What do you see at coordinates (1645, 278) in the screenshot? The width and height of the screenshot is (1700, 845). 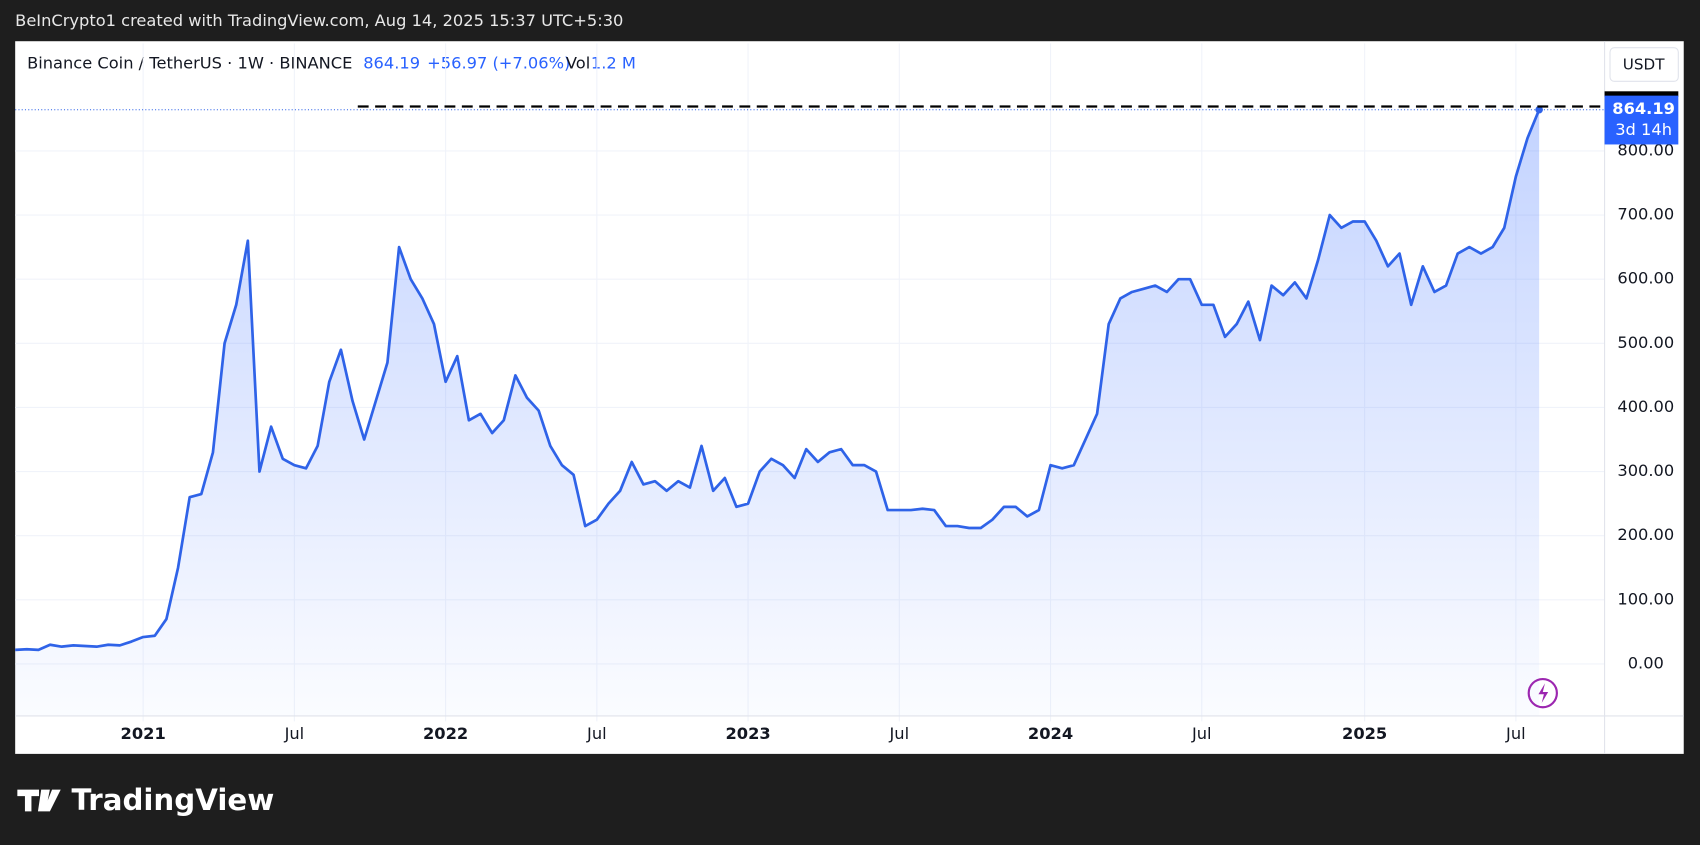 I see `y-tick-label: 600.00` at bounding box center [1645, 278].